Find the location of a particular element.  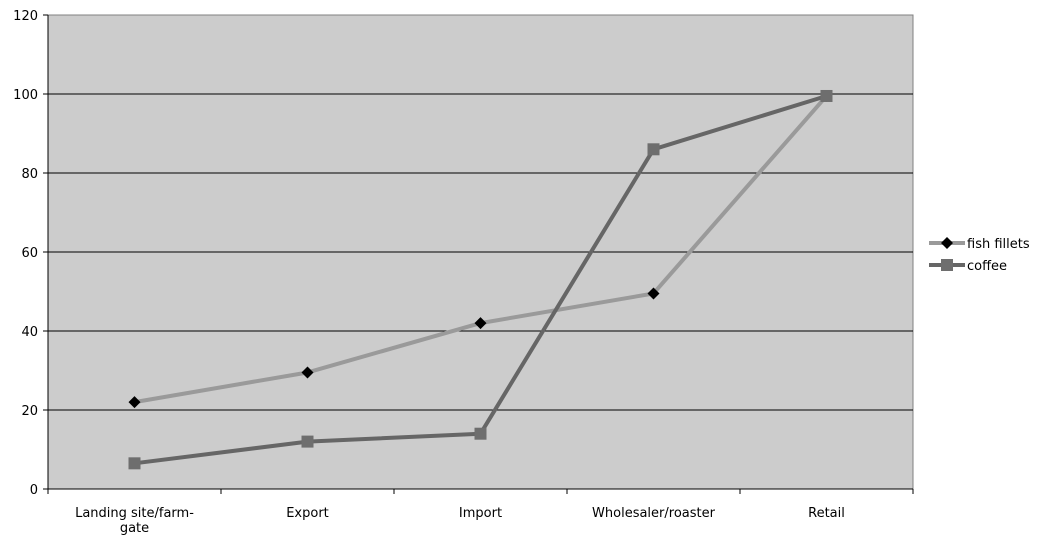

legend-label: coffee is located at coordinates (987, 266).